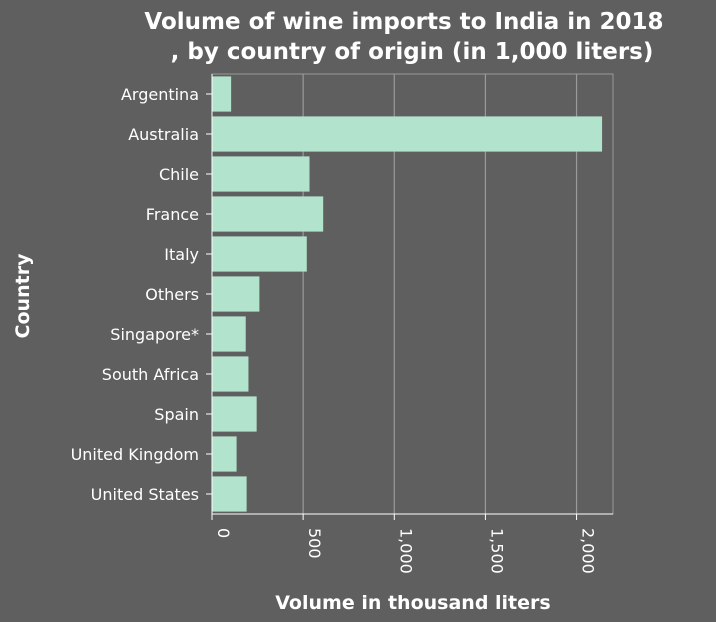  Describe the element at coordinates (403, 22) in the screenshot. I see `chart-title-line1: Volume of wine imports to India in 2018` at that location.